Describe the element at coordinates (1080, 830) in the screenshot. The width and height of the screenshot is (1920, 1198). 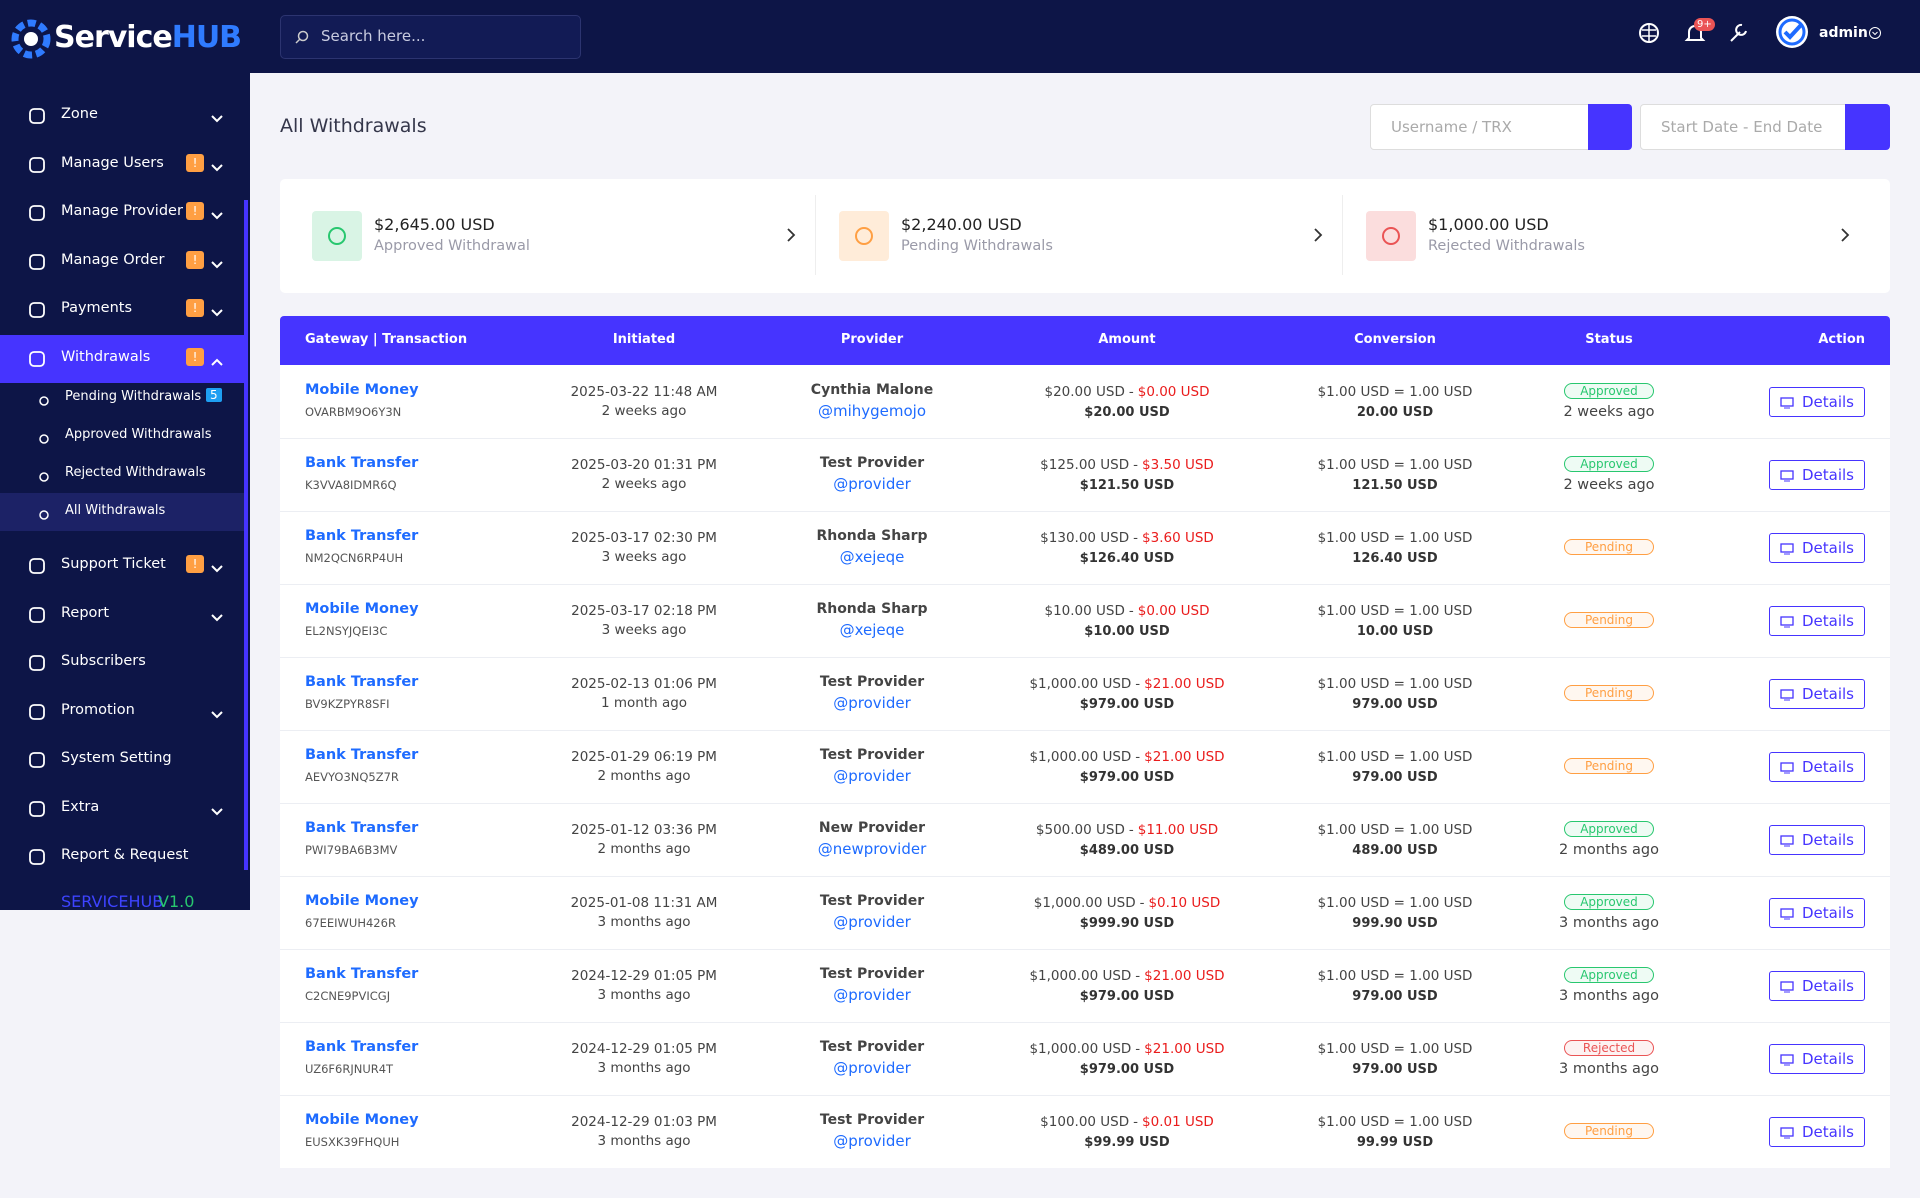
I see `amount: $500.00 USD` at that location.